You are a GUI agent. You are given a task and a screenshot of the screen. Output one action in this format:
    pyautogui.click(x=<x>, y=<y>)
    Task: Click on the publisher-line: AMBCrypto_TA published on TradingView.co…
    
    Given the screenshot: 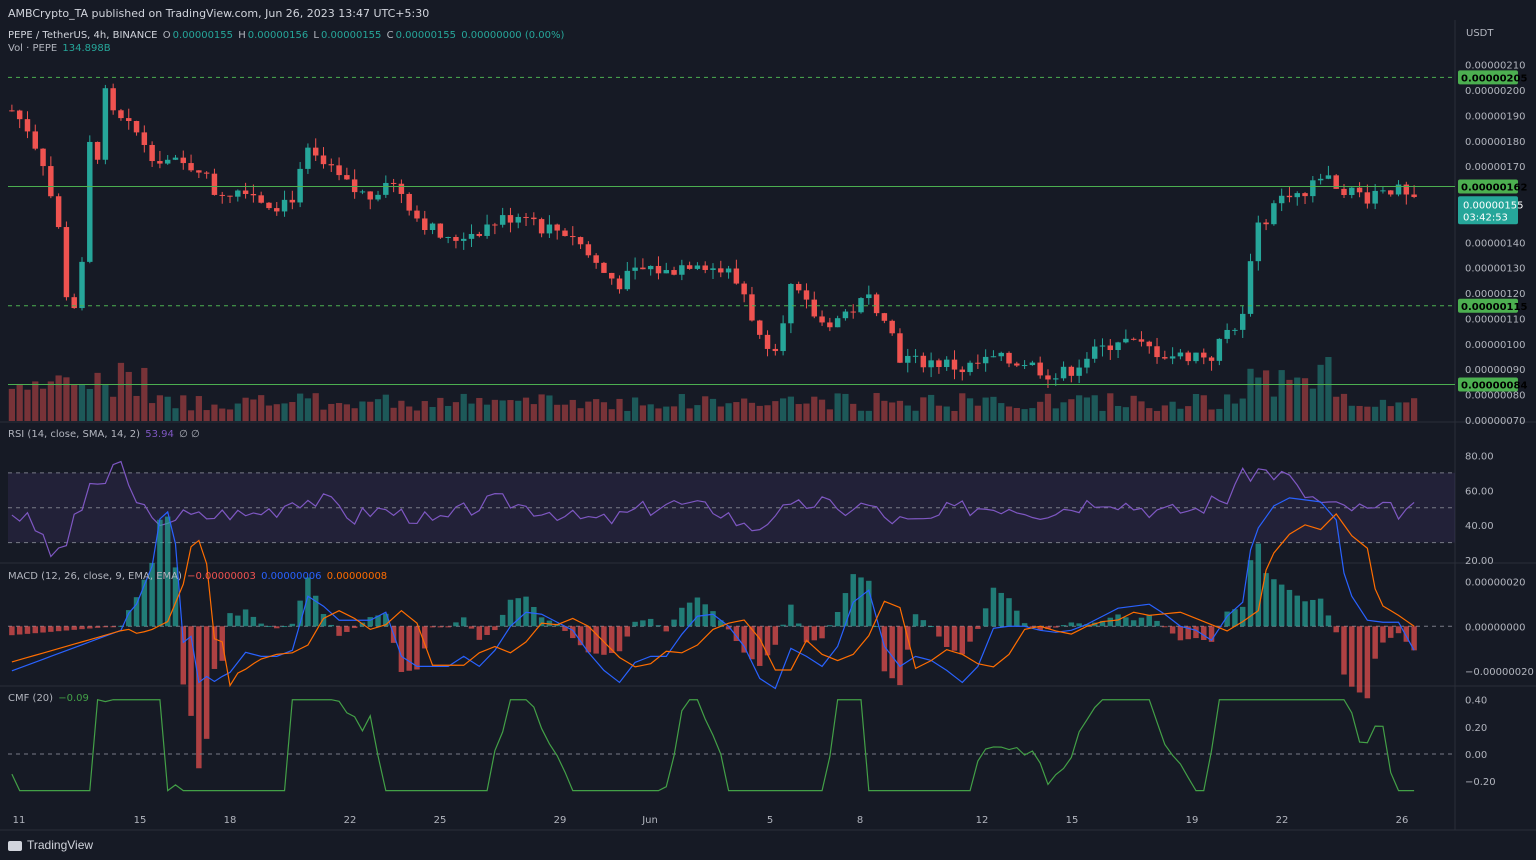 What is the action you would take?
    pyautogui.click(x=219, y=13)
    